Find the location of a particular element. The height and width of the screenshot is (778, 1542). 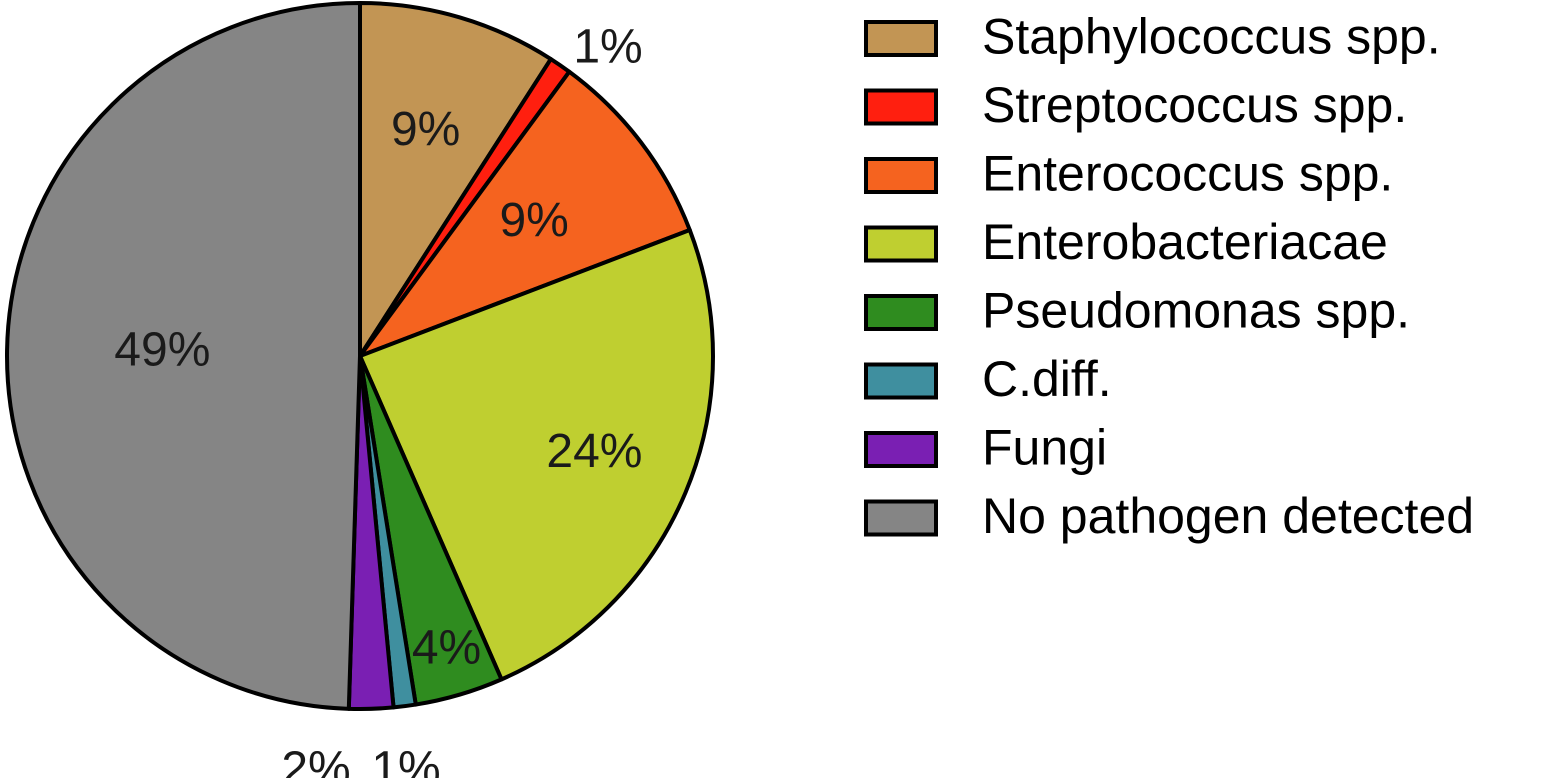

pie-slice-staphylococcus-spp is located at coordinates (455, 179).